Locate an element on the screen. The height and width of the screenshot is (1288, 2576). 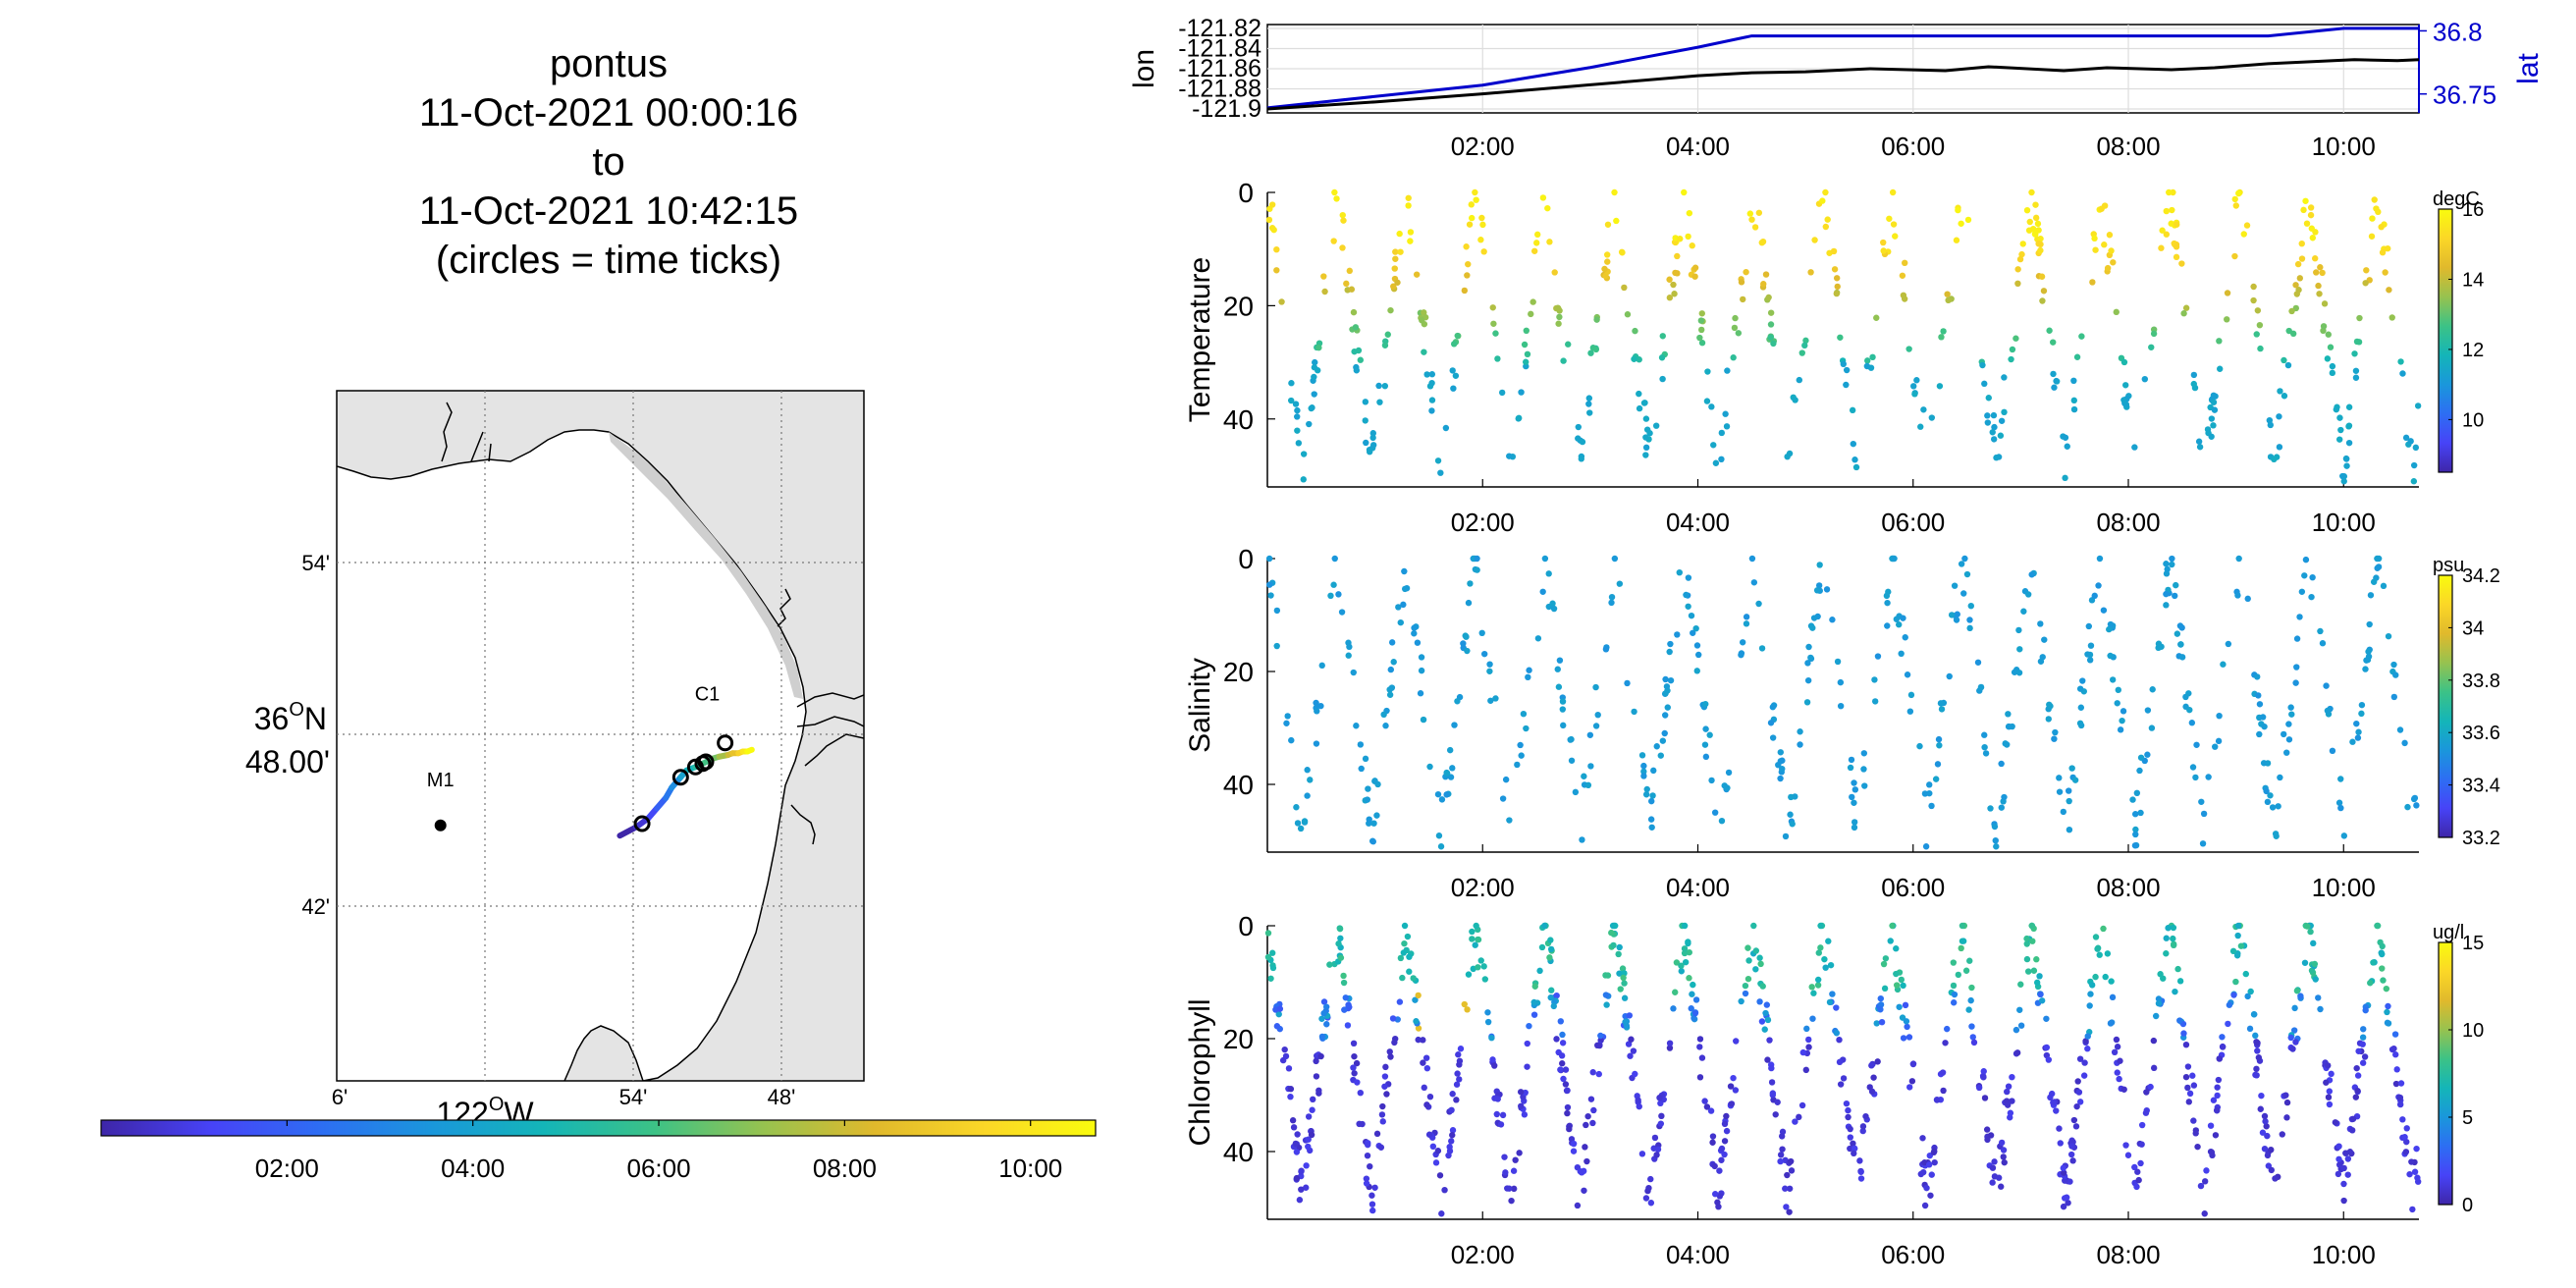
time-ticks-note: (circles = time ticks) is located at coordinates (608, 260).